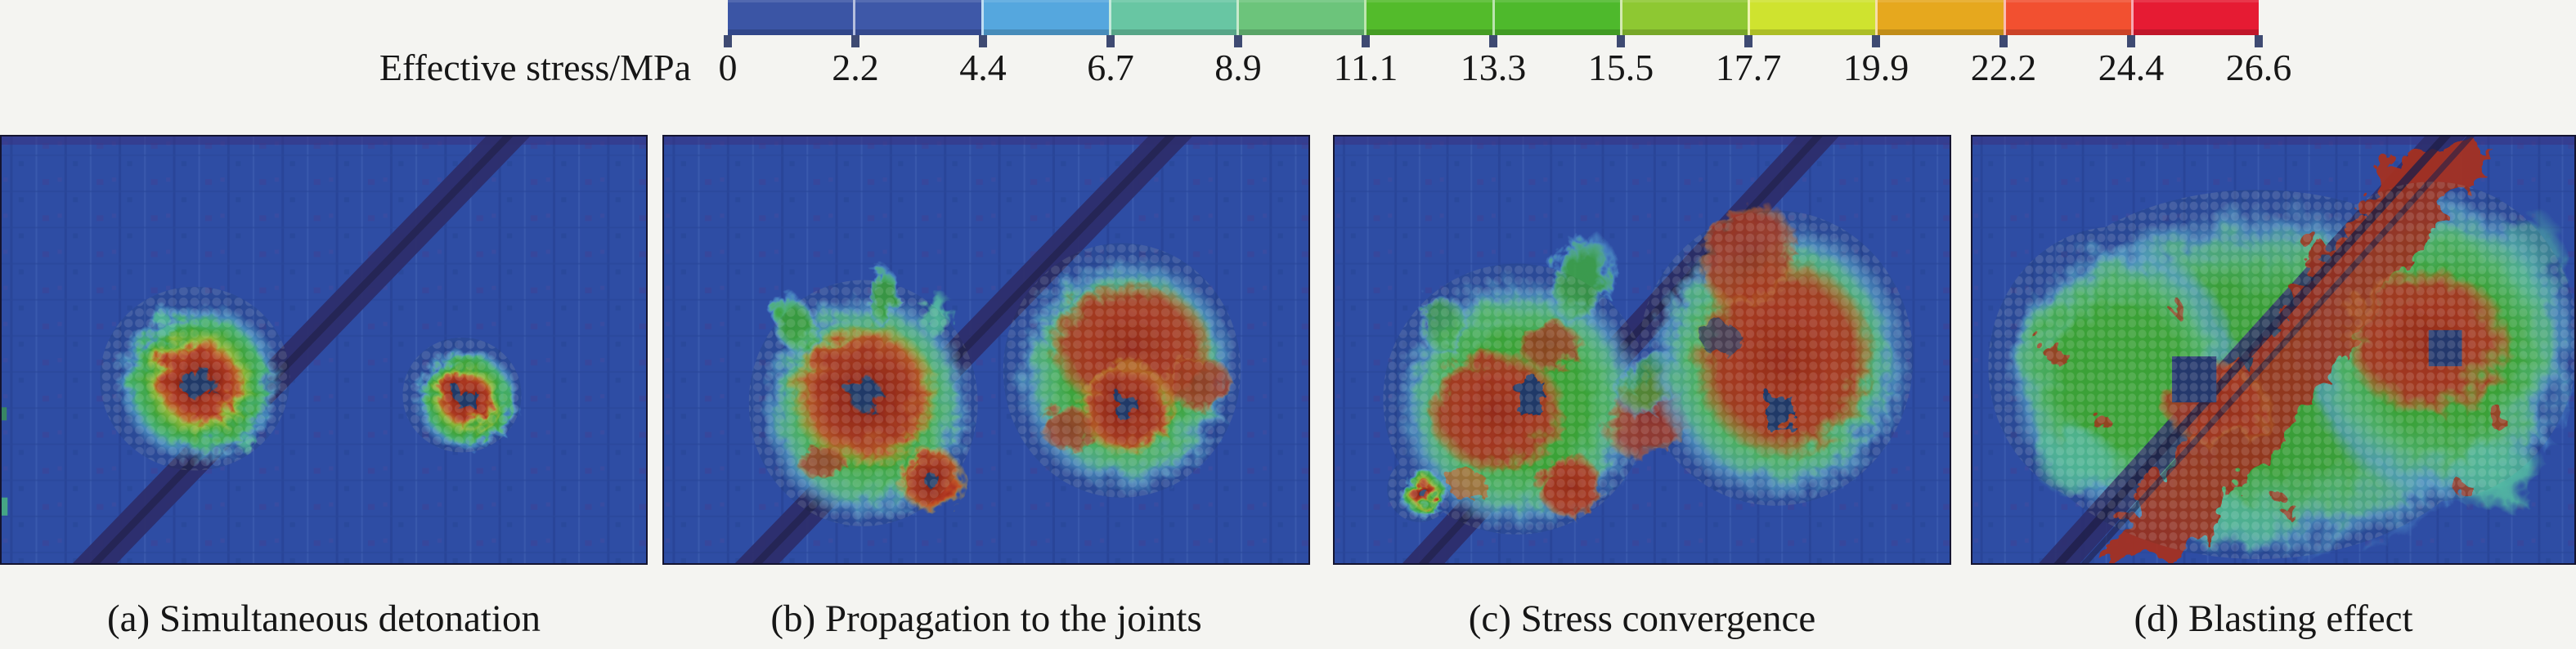 The height and width of the screenshot is (649, 2576). What do you see at coordinates (1238, 67) in the screenshot?
I see `colorbar-tick-label: 8.9` at bounding box center [1238, 67].